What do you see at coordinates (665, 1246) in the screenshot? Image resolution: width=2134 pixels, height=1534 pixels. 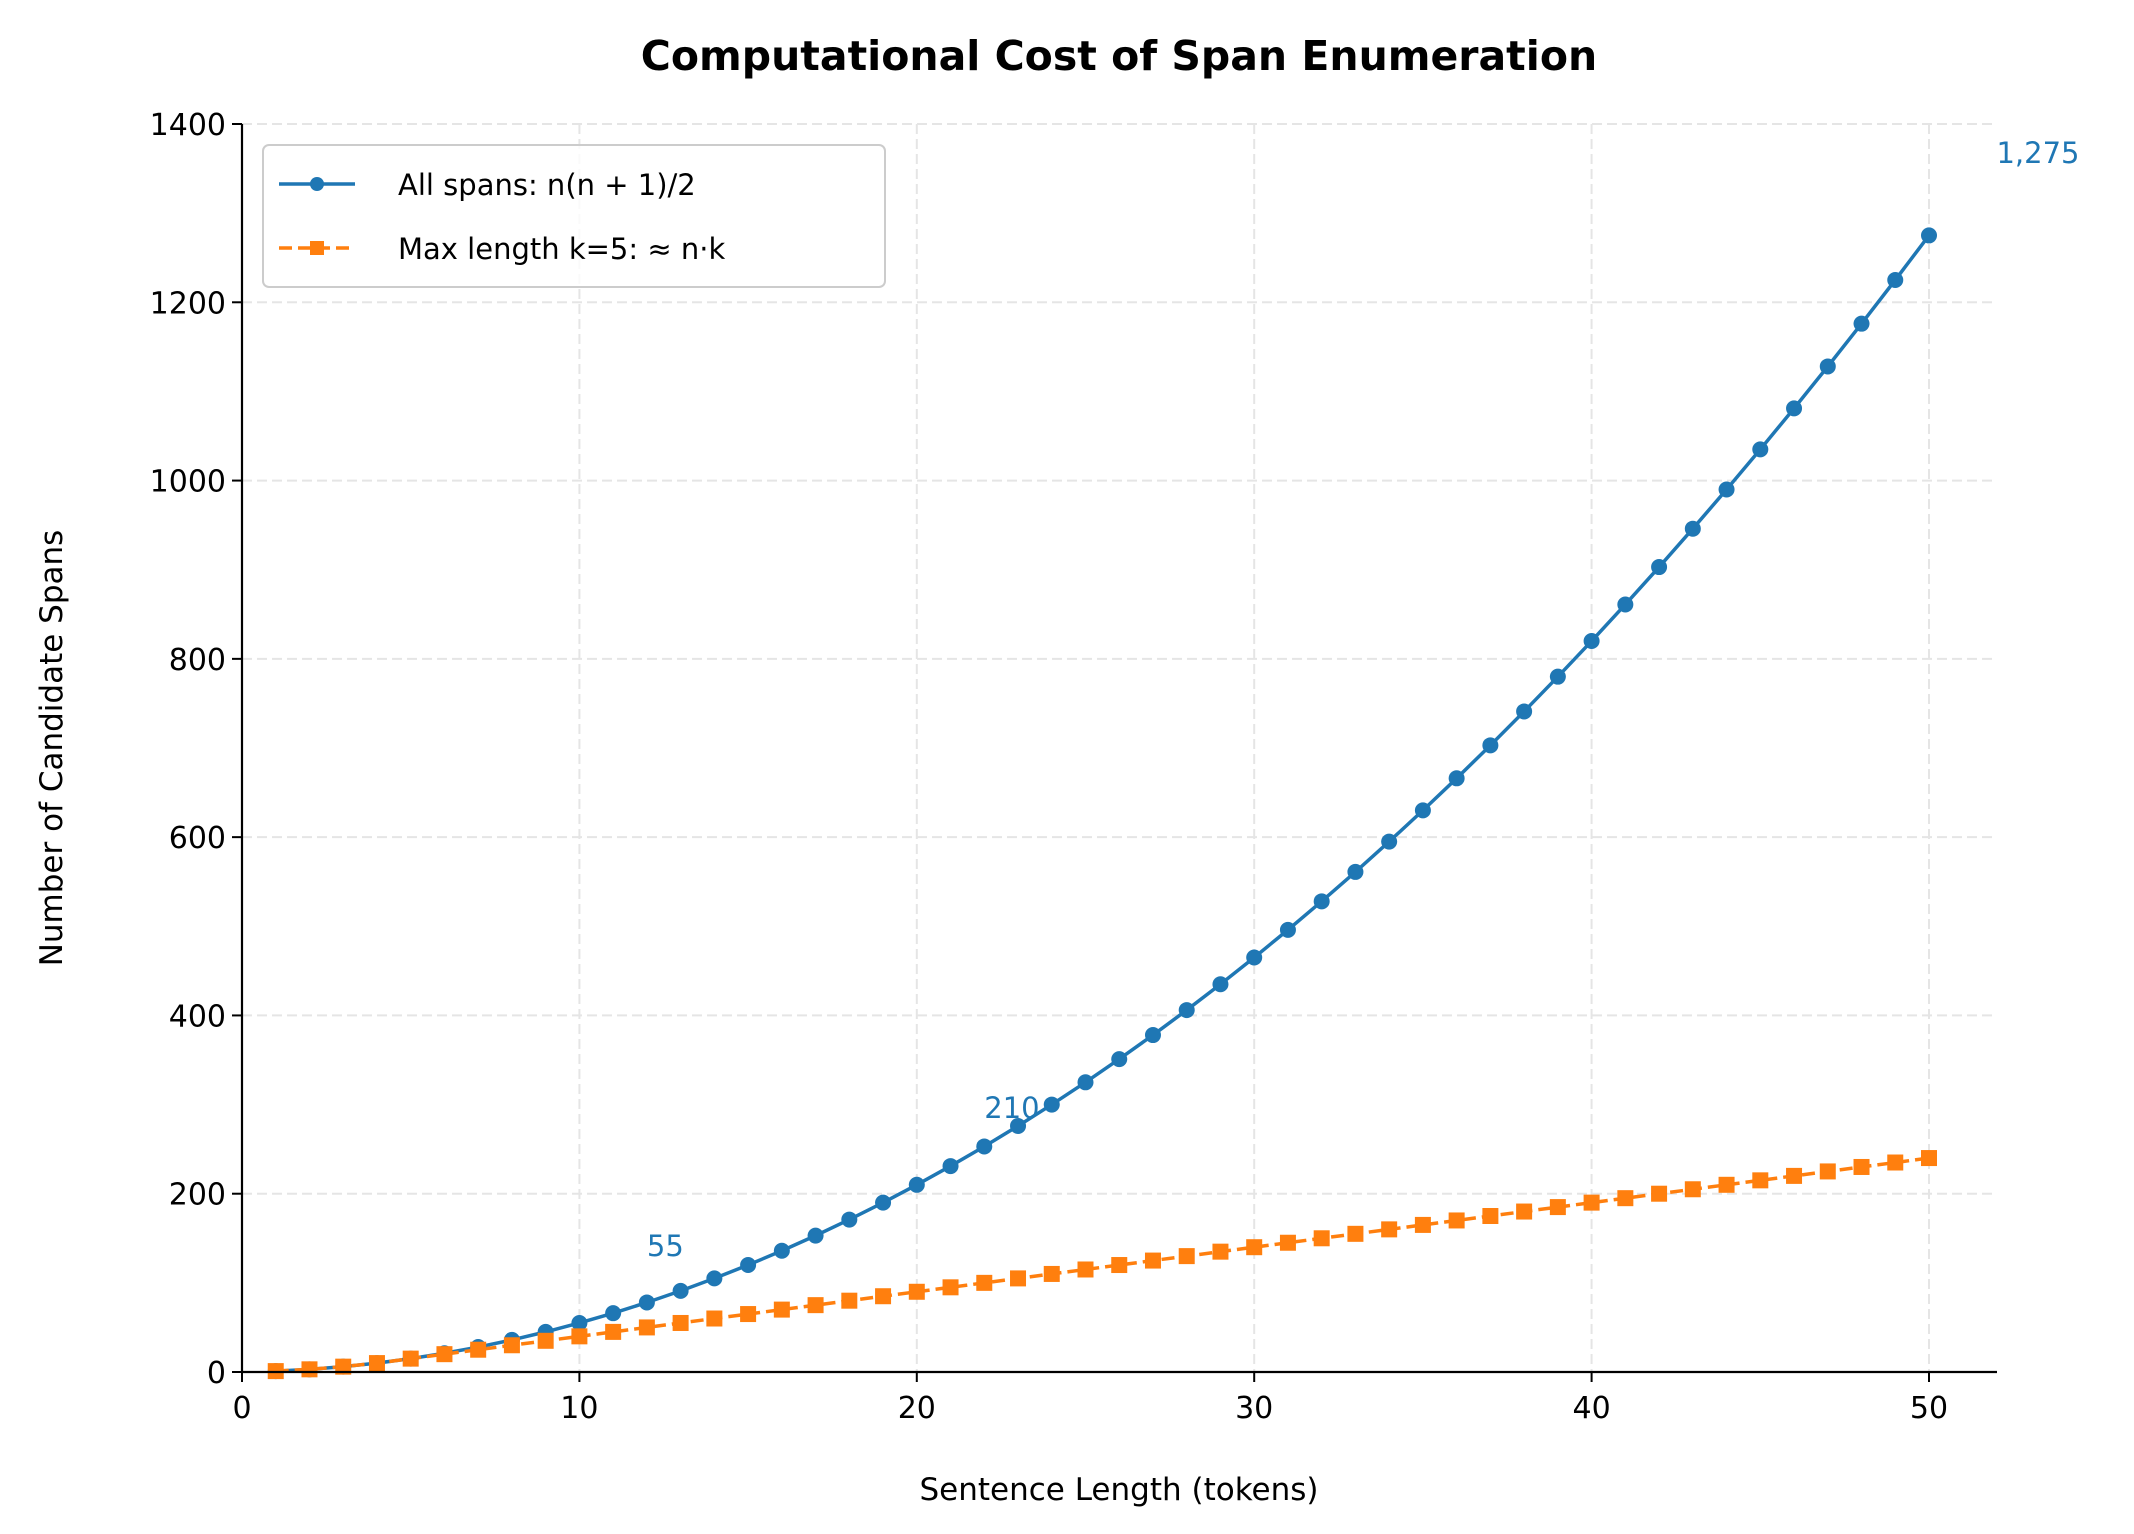 I see `annotation-label: 55` at bounding box center [665, 1246].